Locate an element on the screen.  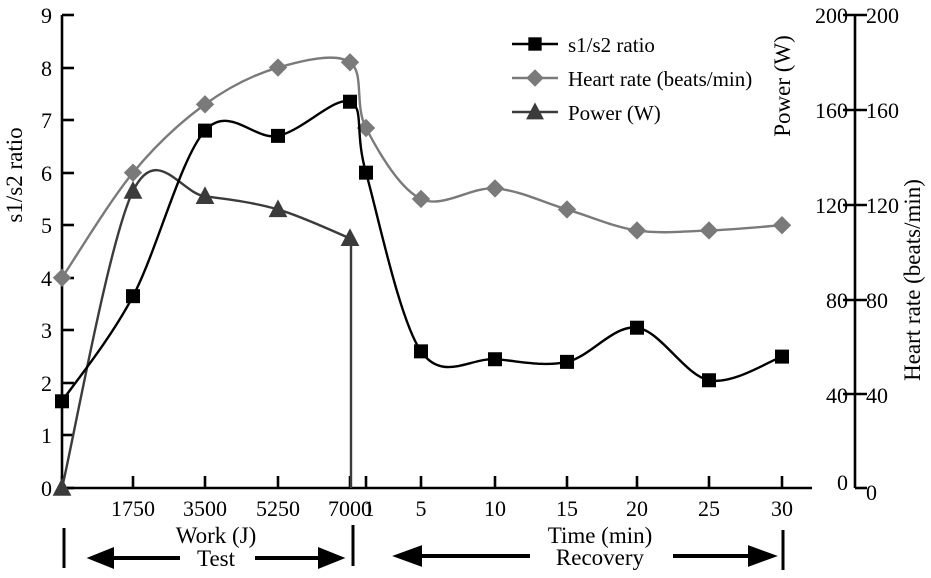
legend-label: s1/s2 ratio is located at coordinates (611, 45).